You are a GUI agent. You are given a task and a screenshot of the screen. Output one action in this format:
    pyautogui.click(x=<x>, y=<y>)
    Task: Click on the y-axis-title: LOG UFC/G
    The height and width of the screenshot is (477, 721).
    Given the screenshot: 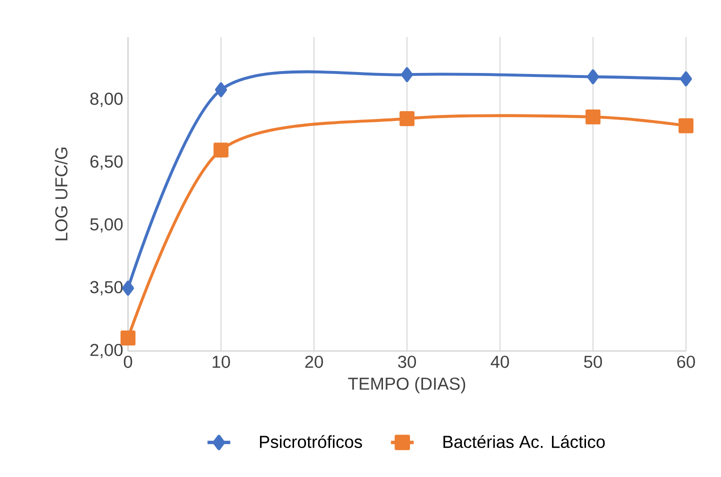 What is the action you would take?
    pyautogui.click(x=61, y=194)
    